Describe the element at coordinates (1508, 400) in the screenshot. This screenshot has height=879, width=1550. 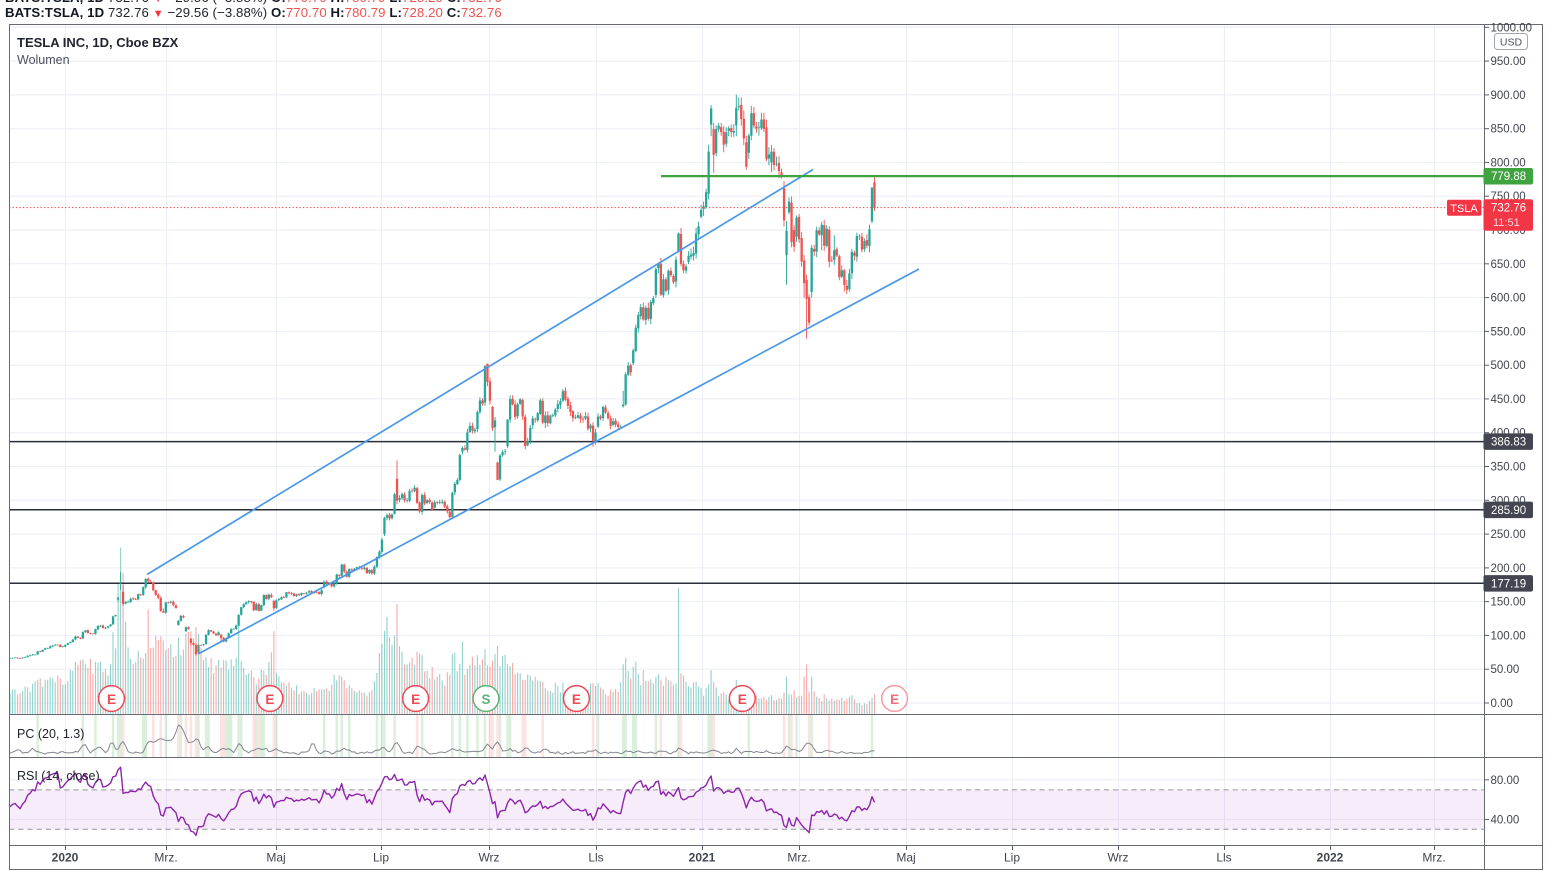
I see `svg-text: 450.00` at that location.